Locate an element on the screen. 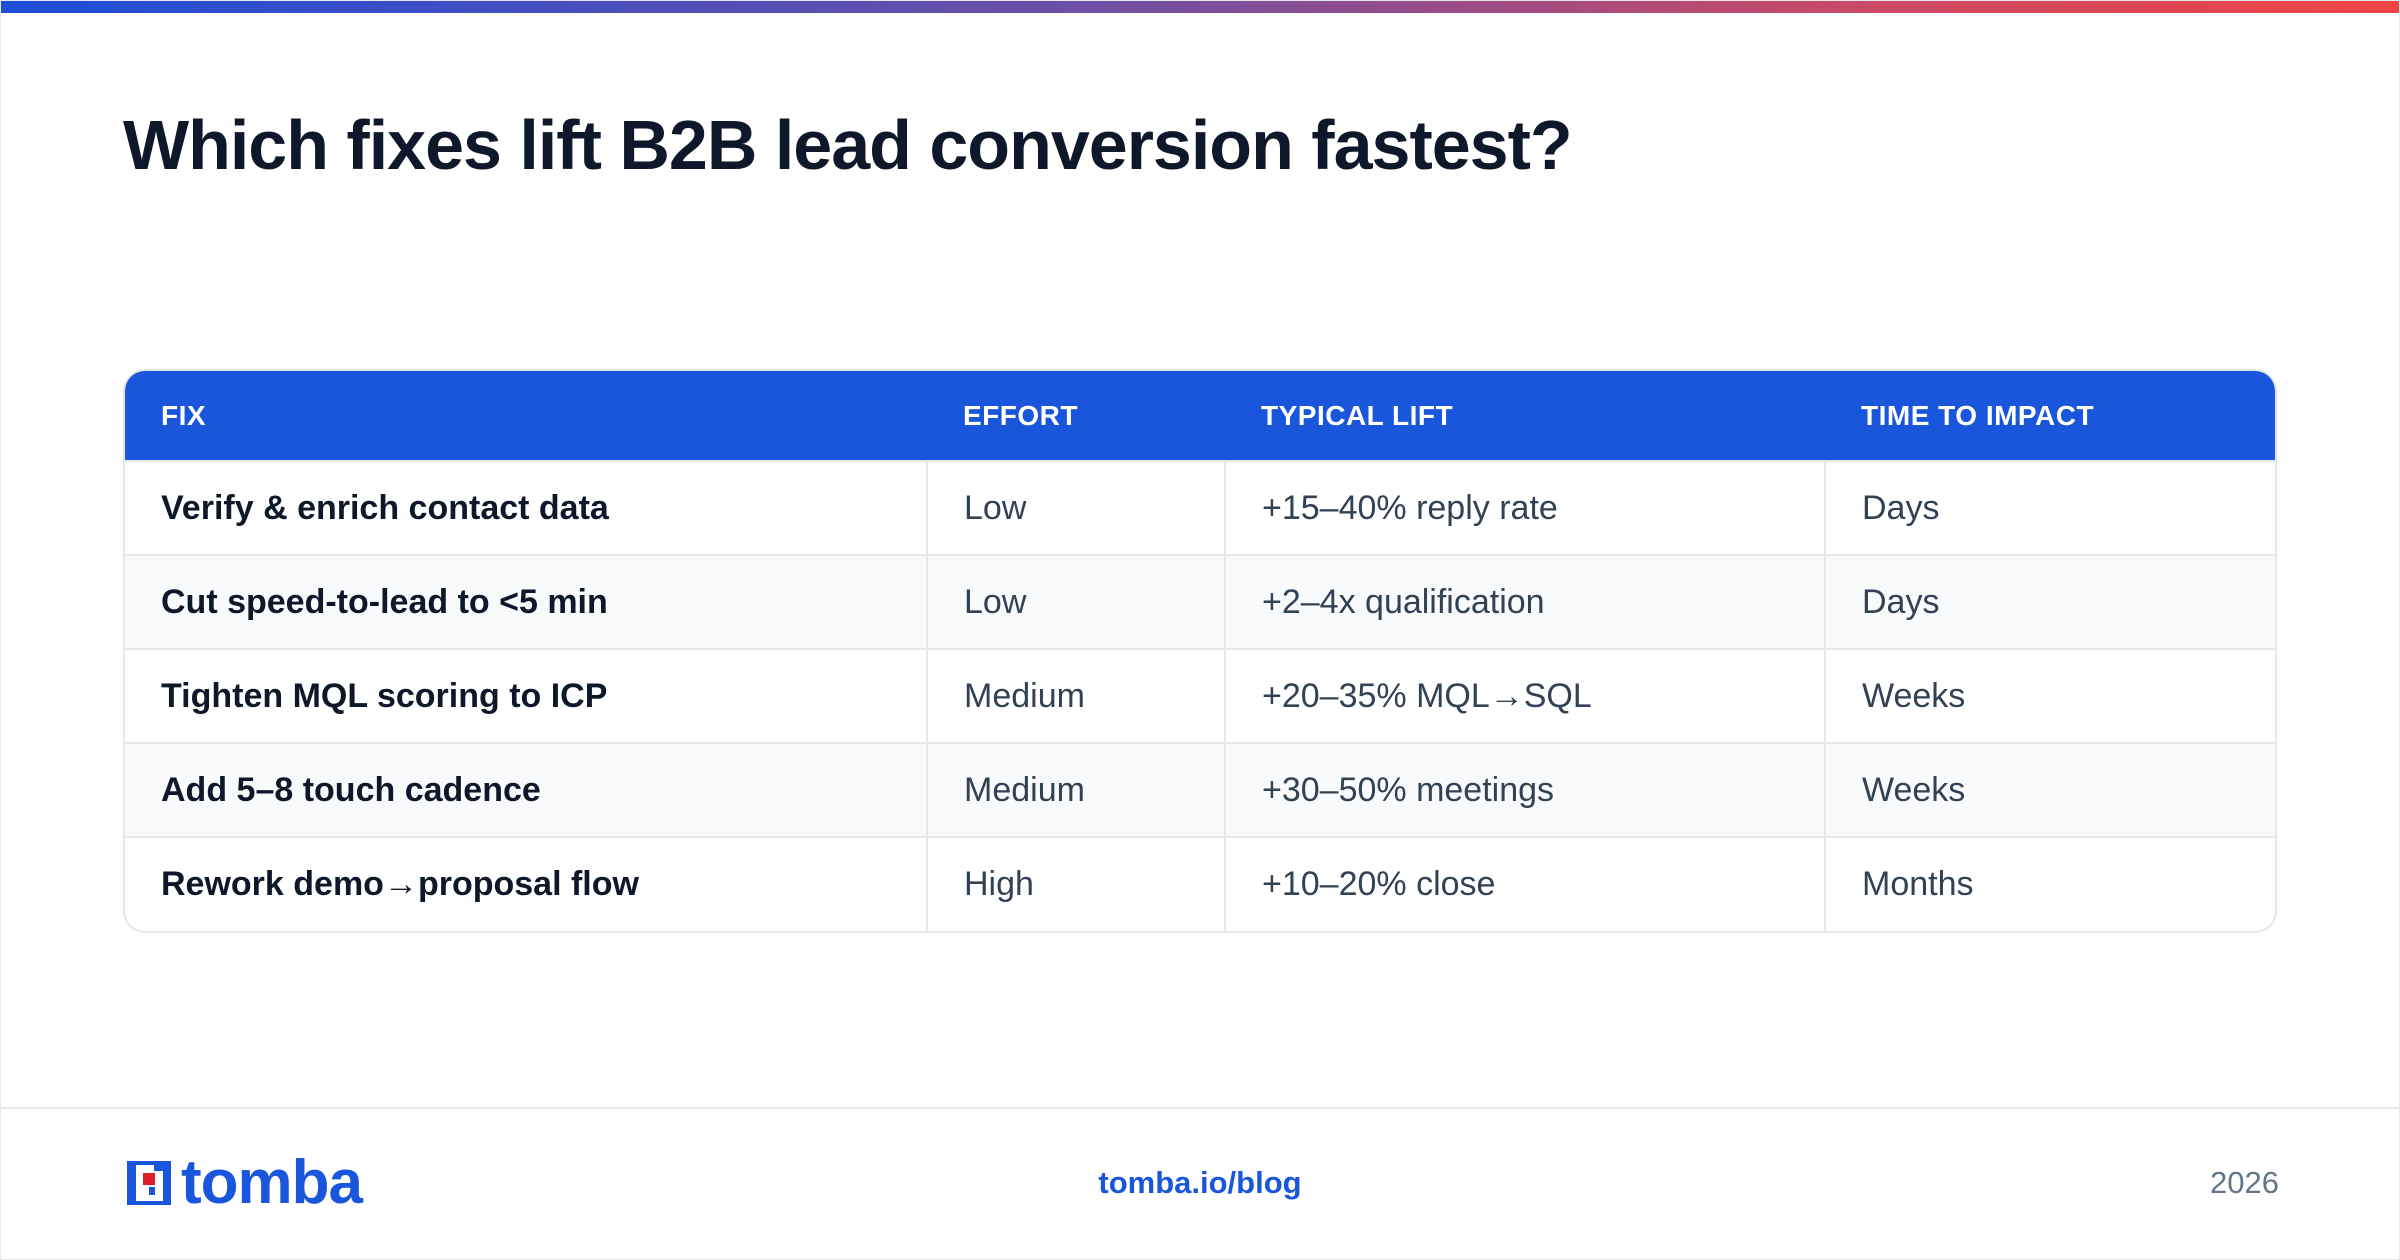  logo-wordmark: tomba is located at coordinates (272, 1182).